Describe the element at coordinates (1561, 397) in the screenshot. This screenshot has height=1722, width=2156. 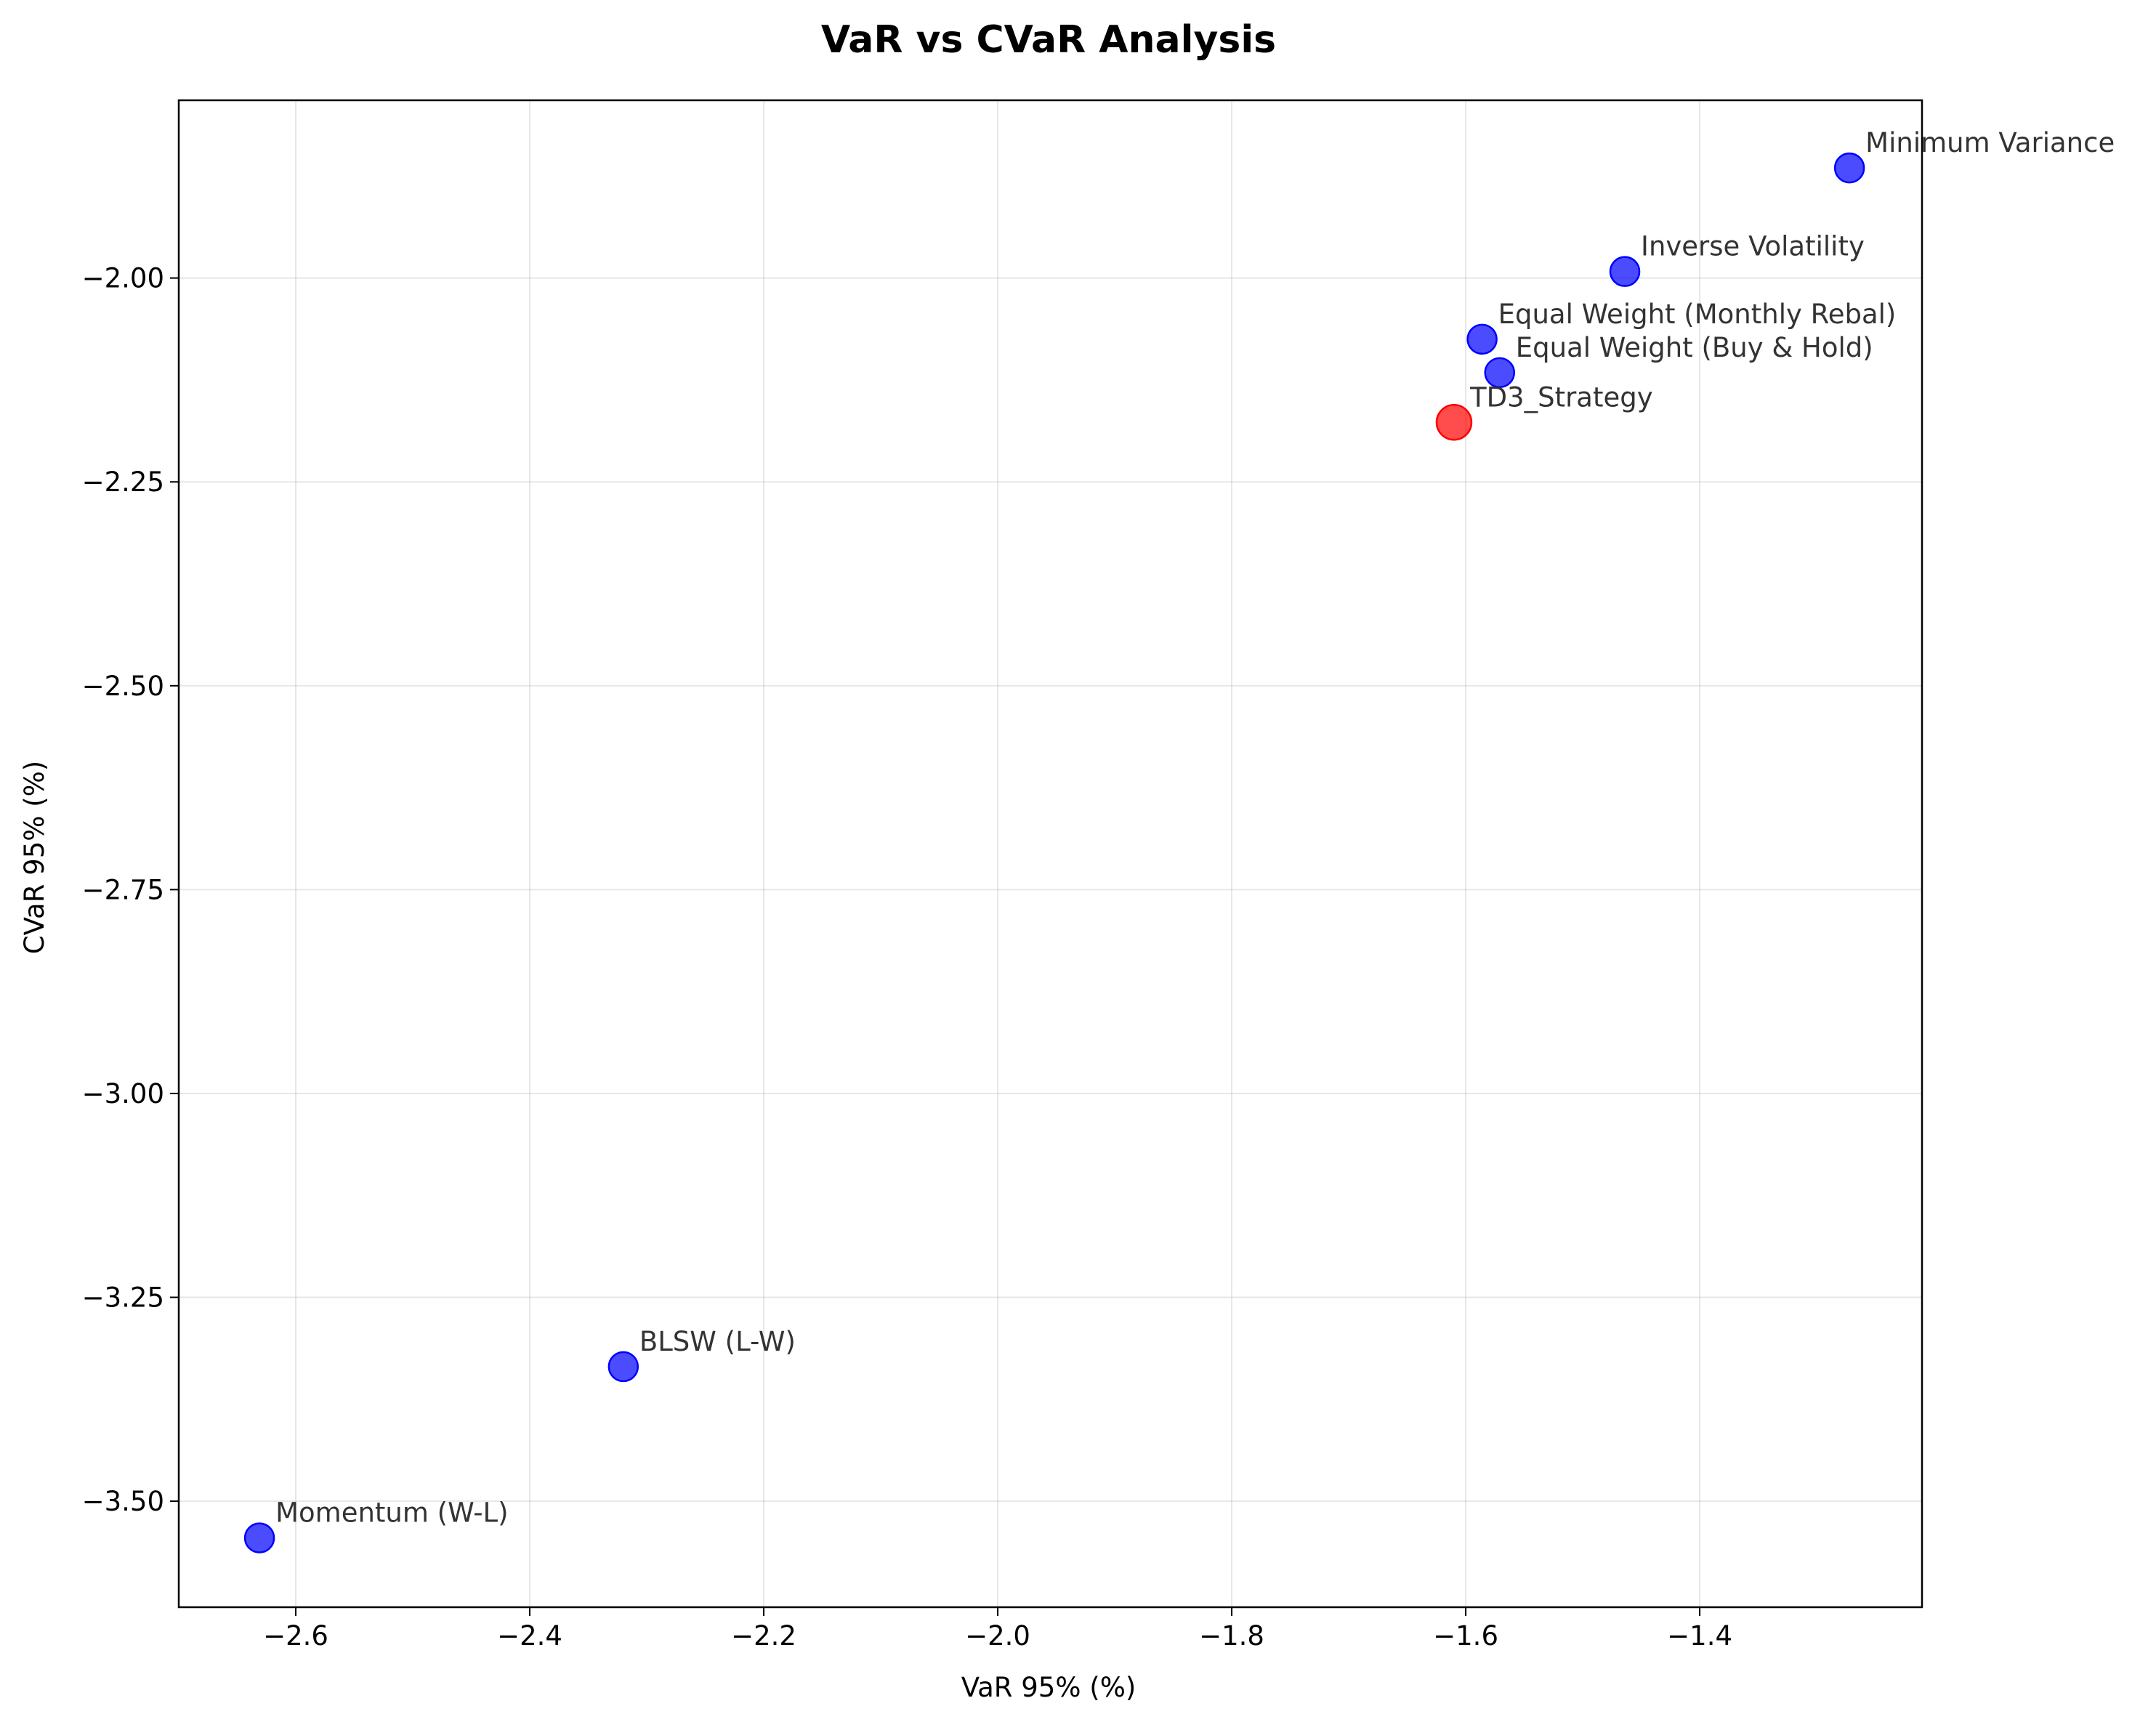
I see `point-label: TD3_Strategy` at that location.